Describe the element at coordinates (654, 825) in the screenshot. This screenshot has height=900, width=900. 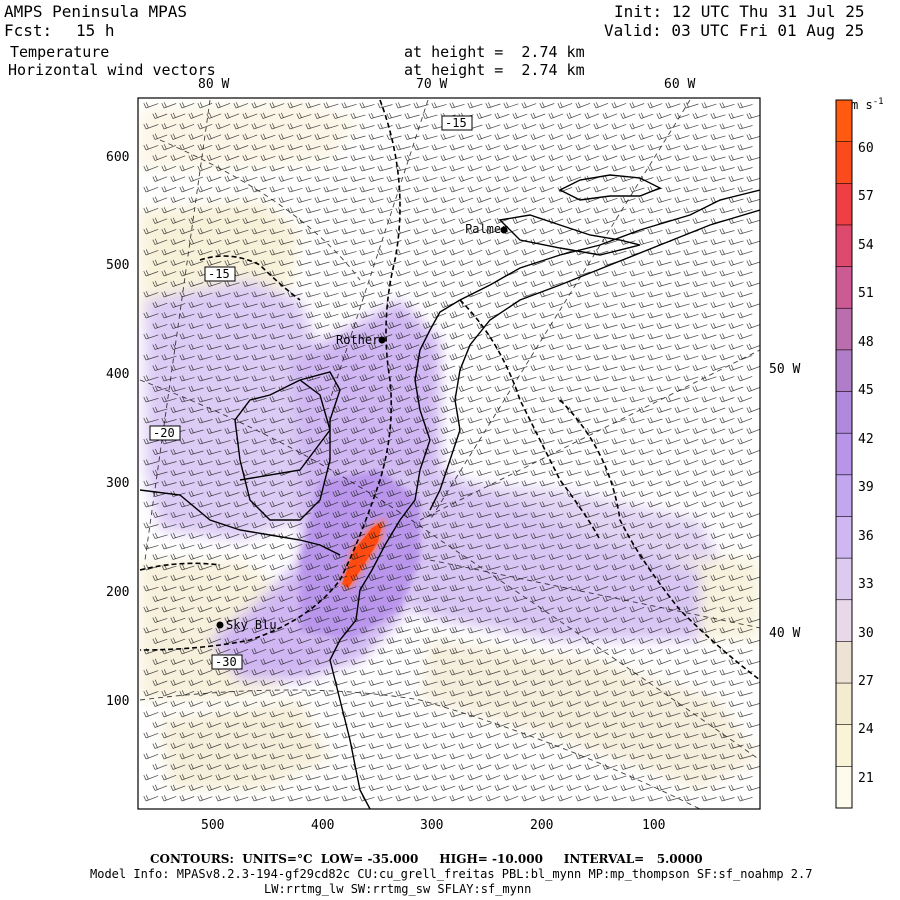
I see `x-tick-100: 100` at that location.